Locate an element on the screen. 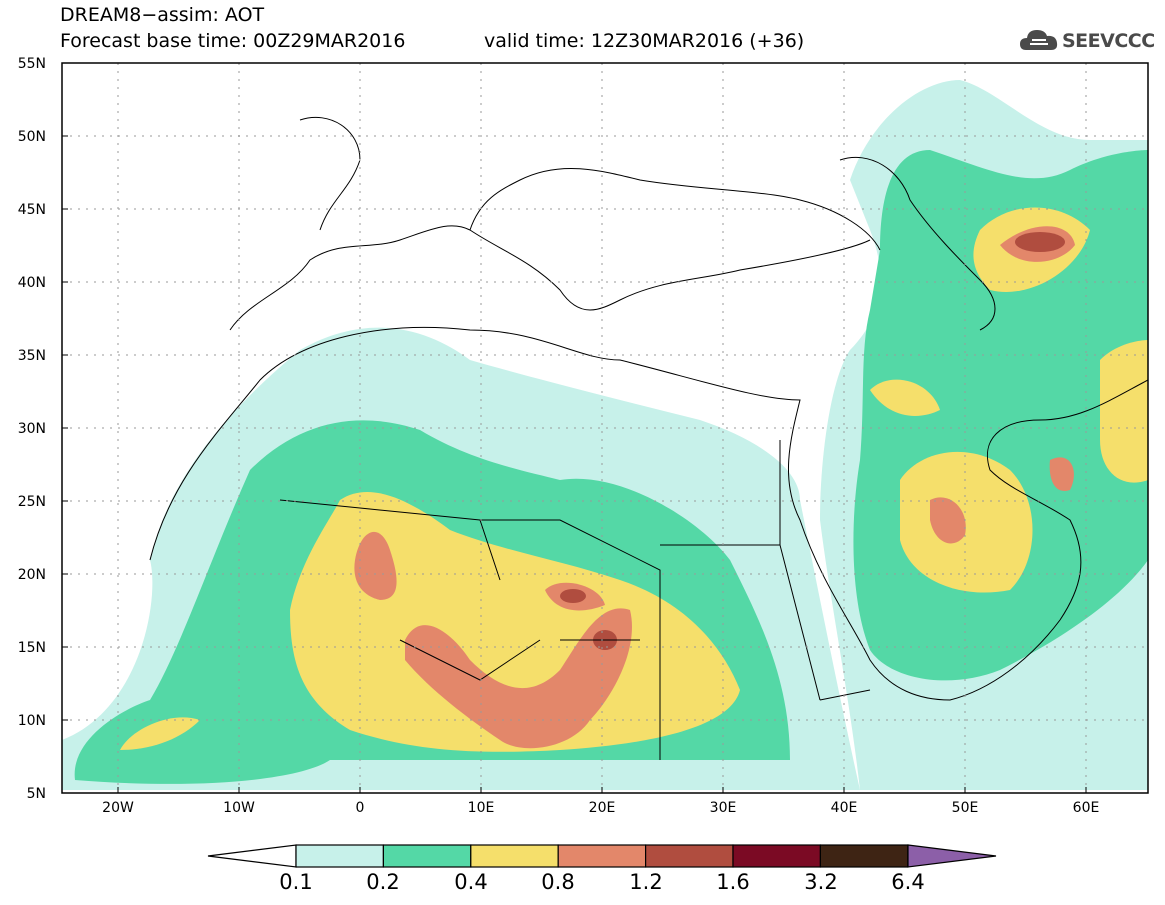 The width and height of the screenshot is (1165, 905). colorbar-label: 0.8 is located at coordinates (558, 882).